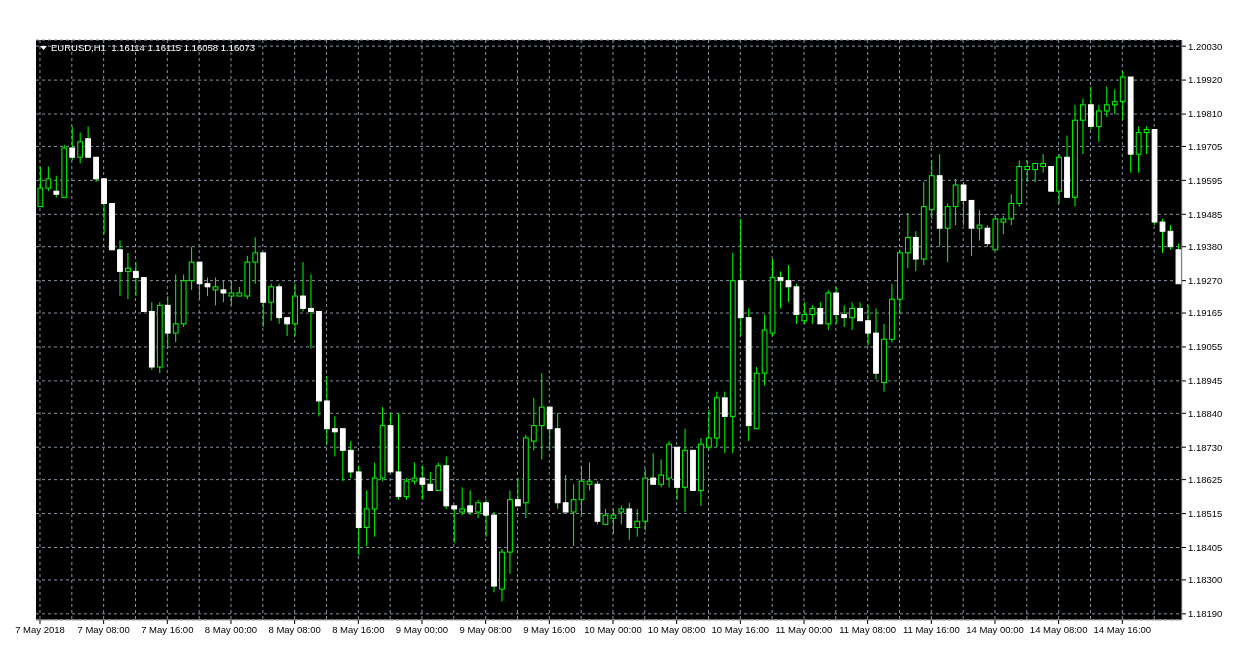 The width and height of the screenshot is (1234, 652). What do you see at coordinates (1205, 214) in the screenshot?
I see `y-tick-label: 1.19485` at bounding box center [1205, 214].